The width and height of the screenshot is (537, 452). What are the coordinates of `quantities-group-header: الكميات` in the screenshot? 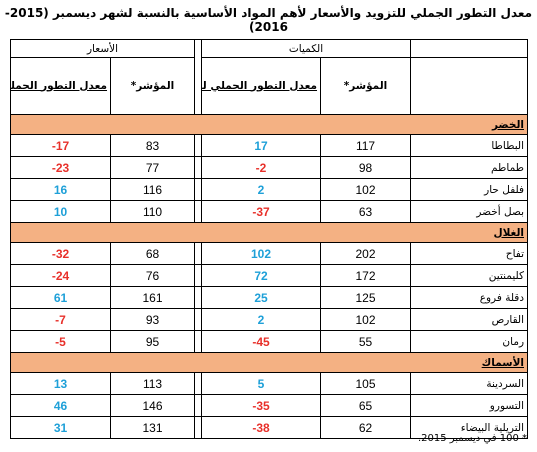 It's located at (306, 48).